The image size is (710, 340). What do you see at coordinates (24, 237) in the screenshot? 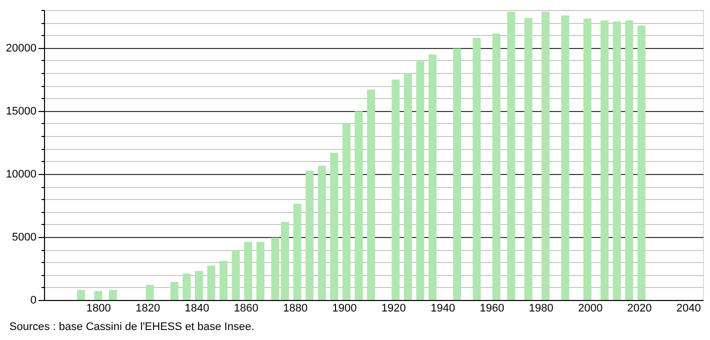
I see `y-tick-label: 5000` at bounding box center [24, 237].